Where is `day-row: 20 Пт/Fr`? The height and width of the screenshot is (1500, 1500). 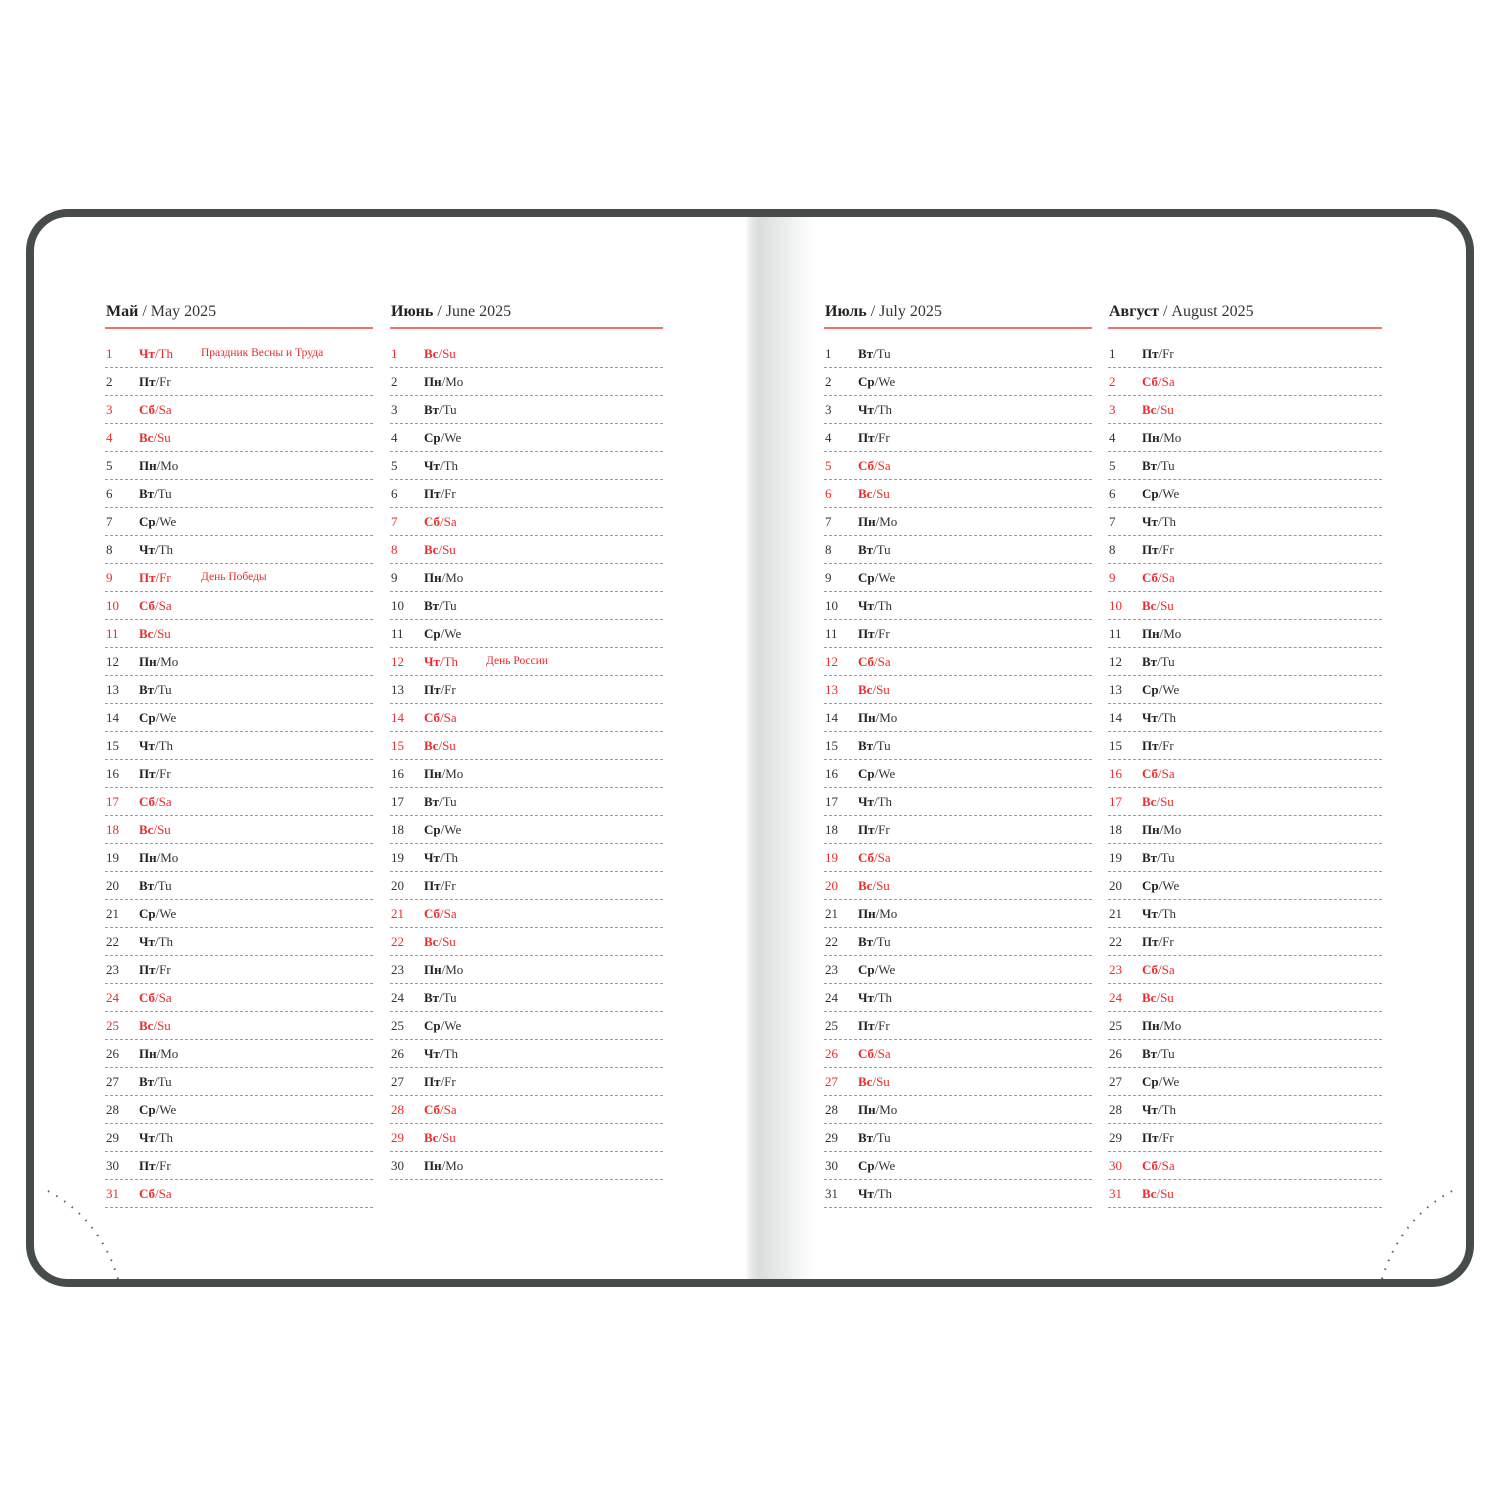
day-row: 20 Пт/Fr is located at coordinates (526, 886).